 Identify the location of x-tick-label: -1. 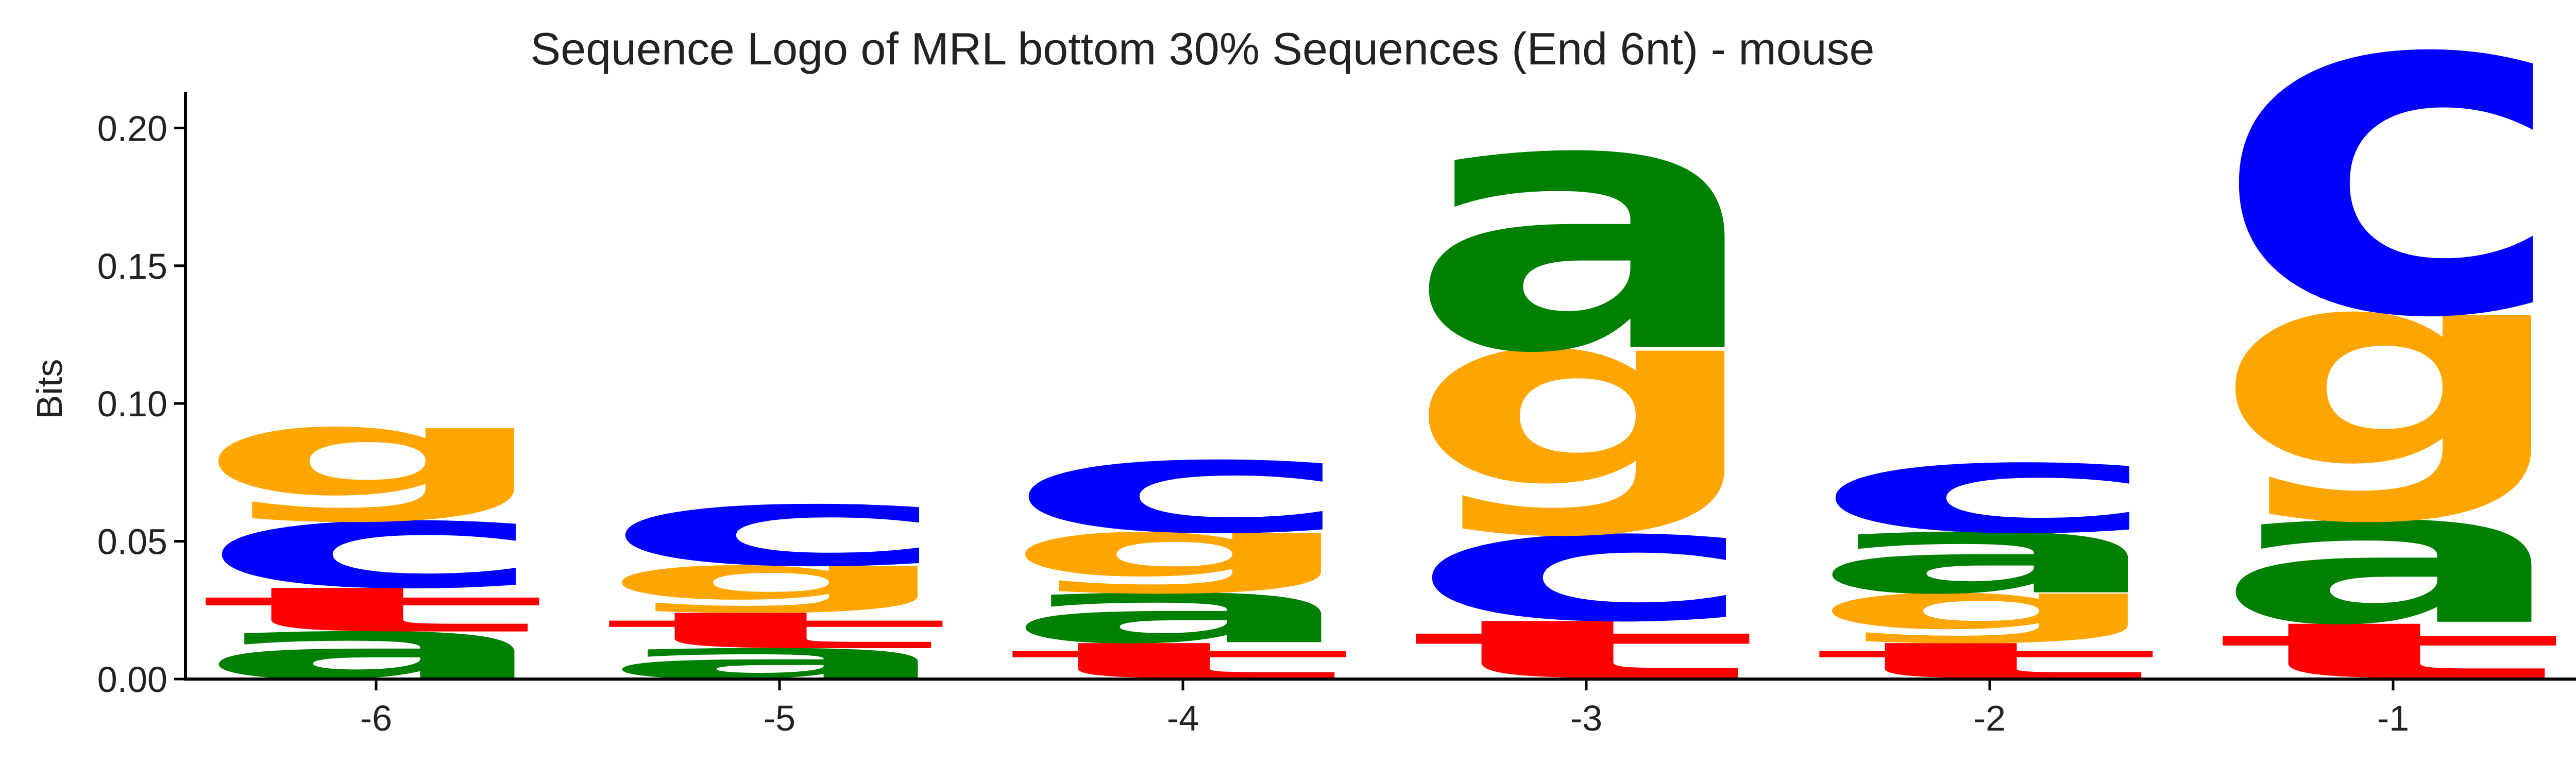
(2393, 718).